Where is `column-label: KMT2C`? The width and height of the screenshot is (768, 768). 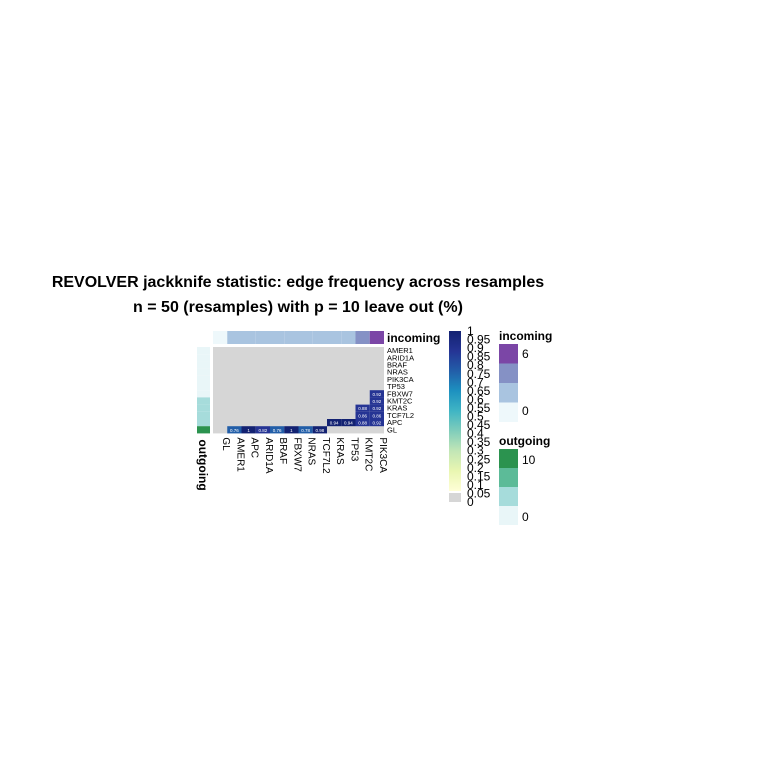
column-label: KMT2C is located at coordinates (368, 454).